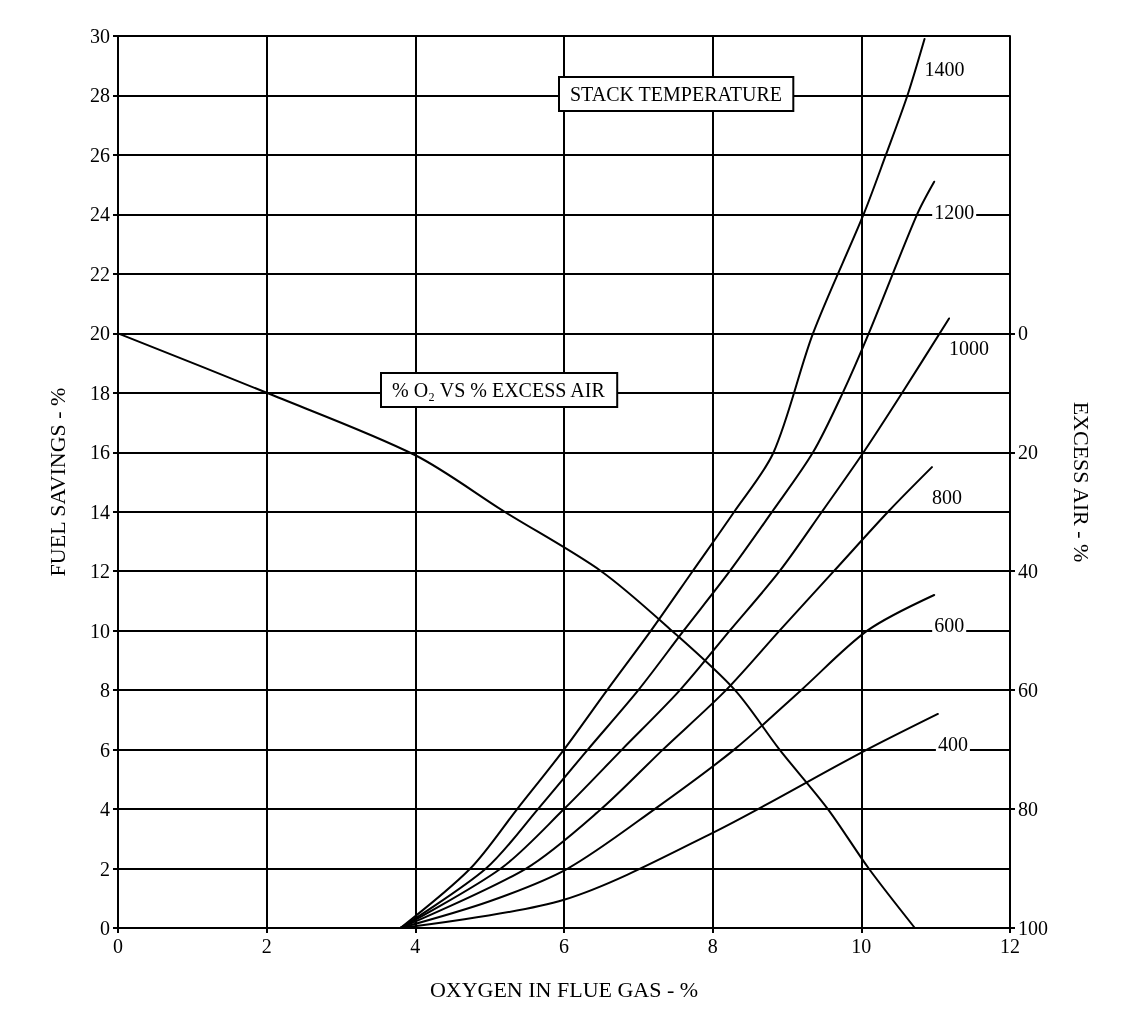 This screenshot has width=1128, height=1028. Describe the element at coordinates (100, 333) in the screenshot. I see `y-tick-label: 20` at that location.